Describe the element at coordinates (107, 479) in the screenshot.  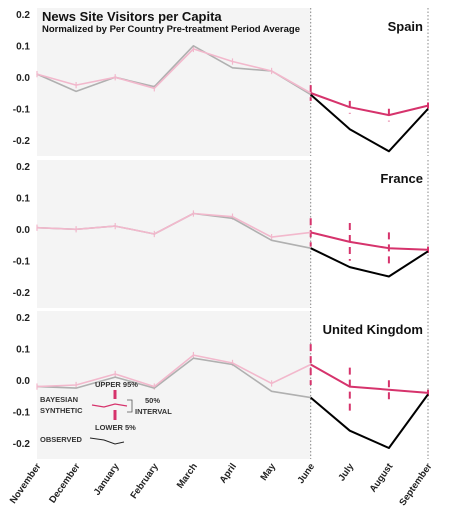
I see `x-tick-label: January` at that location.